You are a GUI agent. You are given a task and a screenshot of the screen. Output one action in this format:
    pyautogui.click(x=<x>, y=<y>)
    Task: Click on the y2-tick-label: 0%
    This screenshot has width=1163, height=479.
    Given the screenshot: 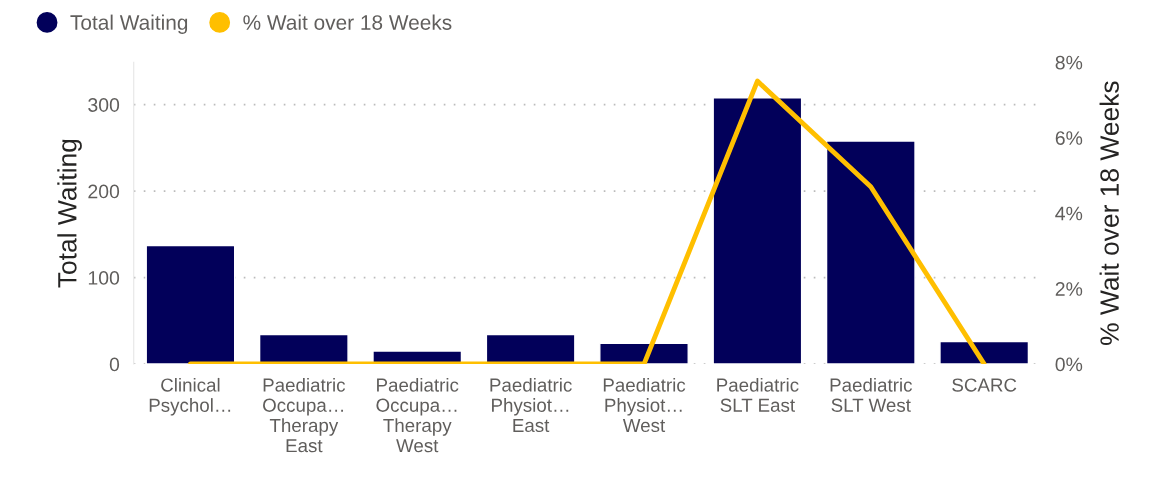 What is the action you would take?
    pyautogui.click(x=1069, y=364)
    